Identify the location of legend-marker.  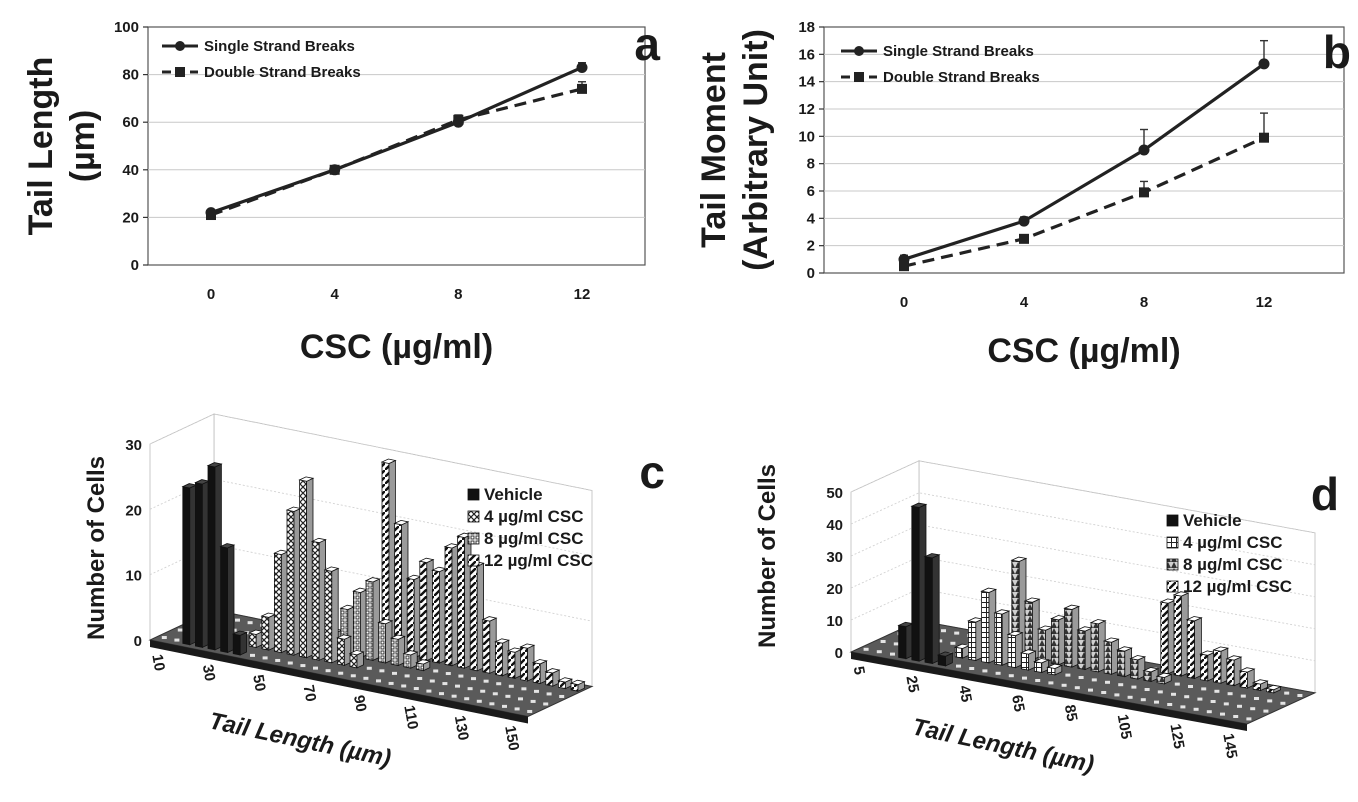
(180, 72).